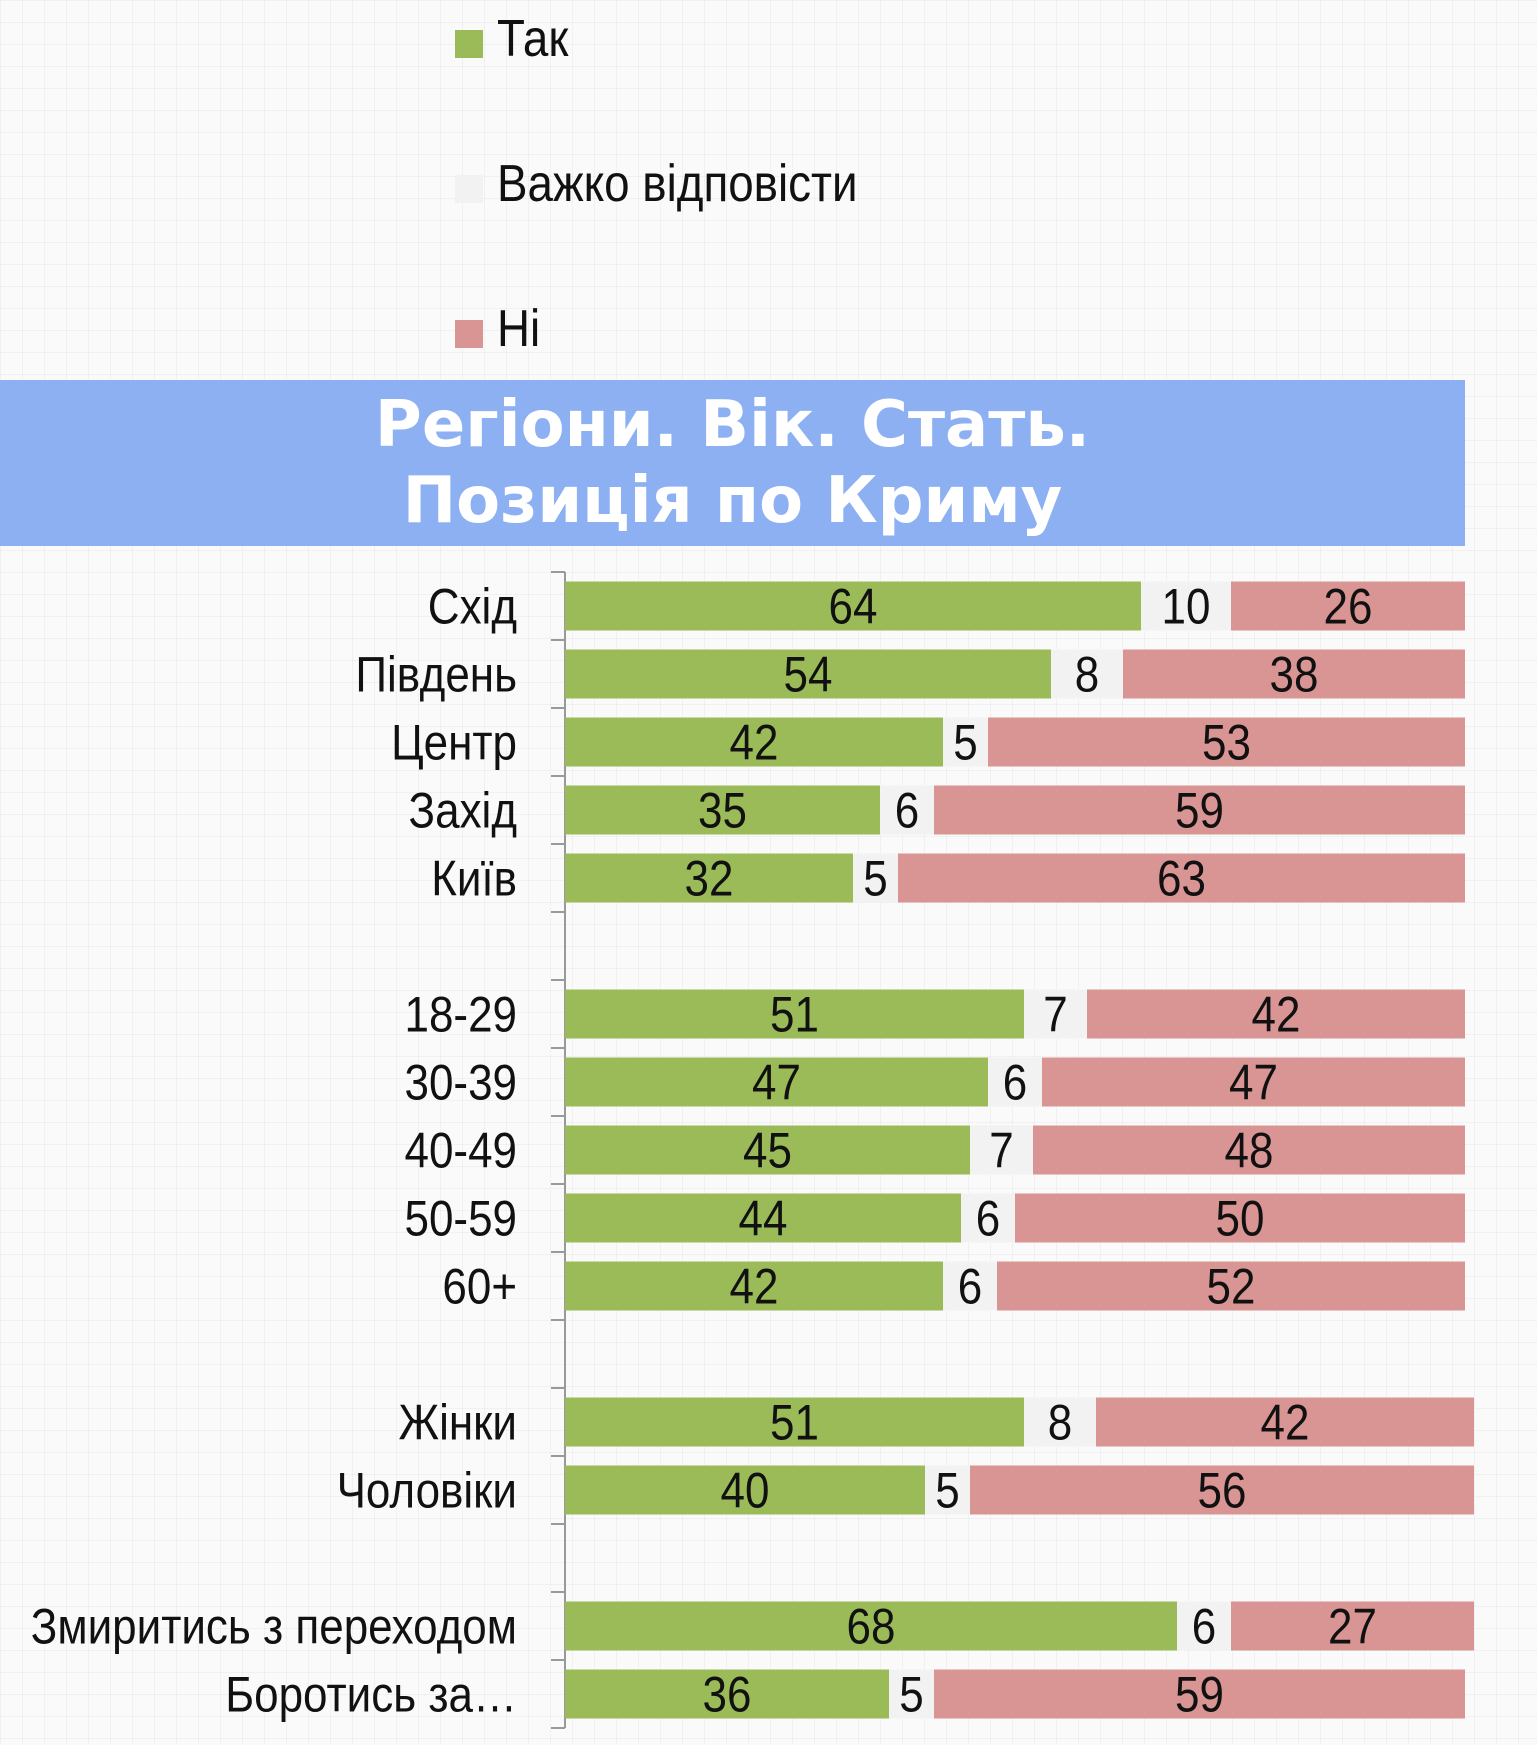 Image resolution: width=1537 pixels, height=1745 pixels. Describe the element at coordinates (463, 810) in the screenshot. I see `category-label: Захід` at that location.